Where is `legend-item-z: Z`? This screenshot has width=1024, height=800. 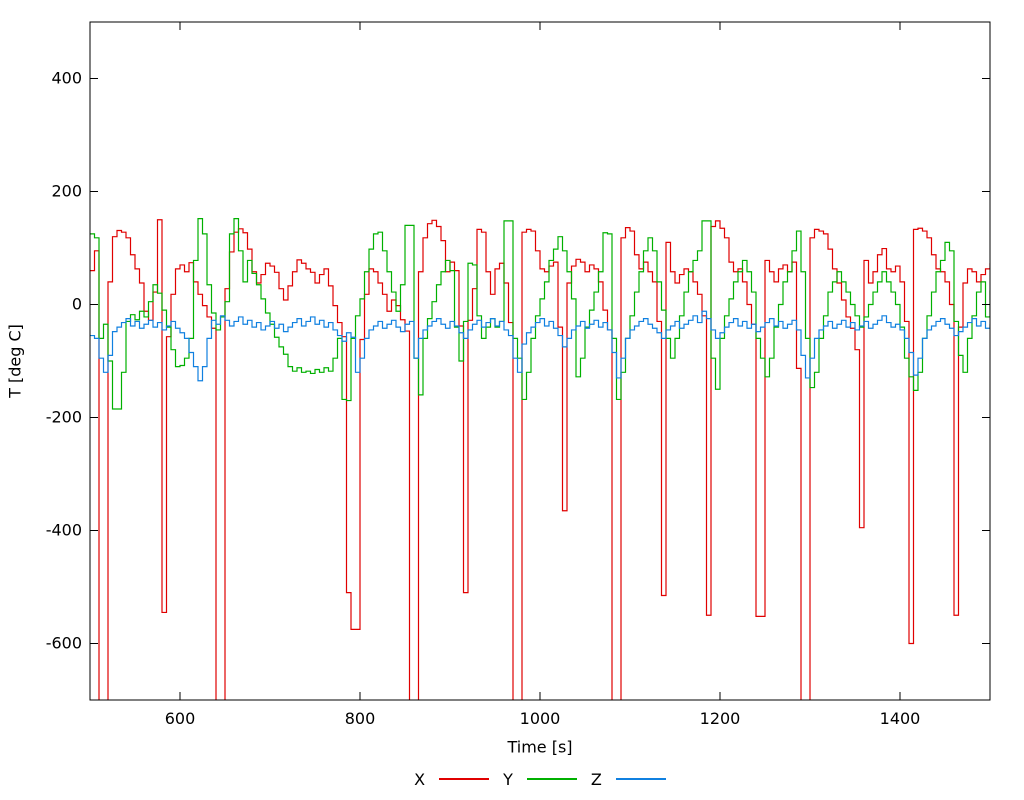 legend-item-z: Z is located at coordinates (628, 779).